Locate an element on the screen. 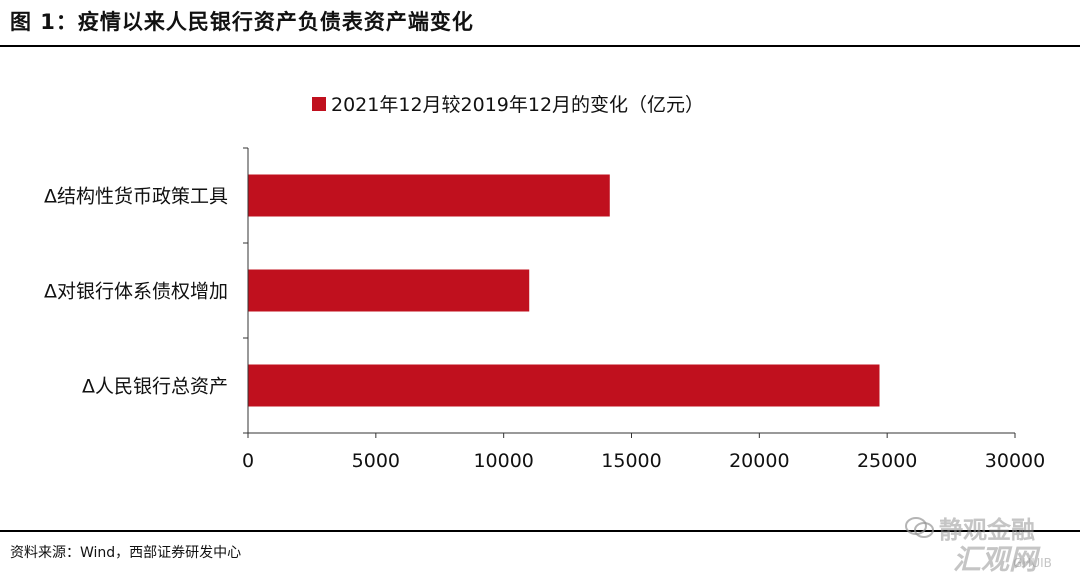 The width and height of the screenshot is (1080, 578). y-tick-label: Δ结构性货币政策工具 is located at coordinates (136, 197).